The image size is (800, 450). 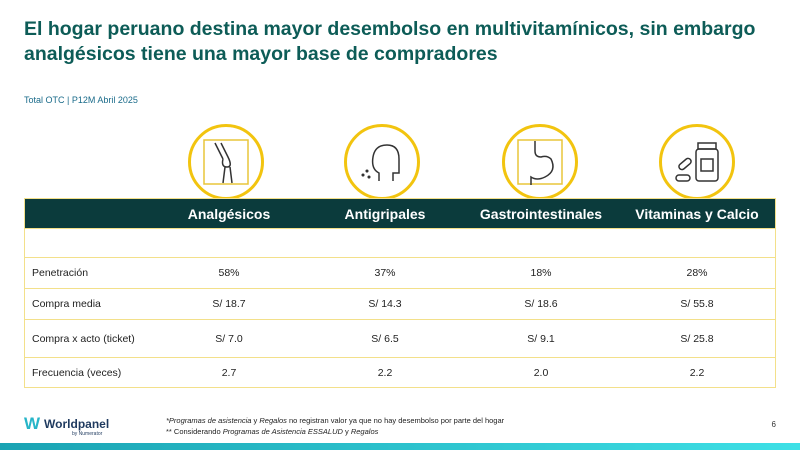 What do you see at coordinates (229, 273) in the screenshot?
I see `cell: 58%` at bounding box center [229, 273].